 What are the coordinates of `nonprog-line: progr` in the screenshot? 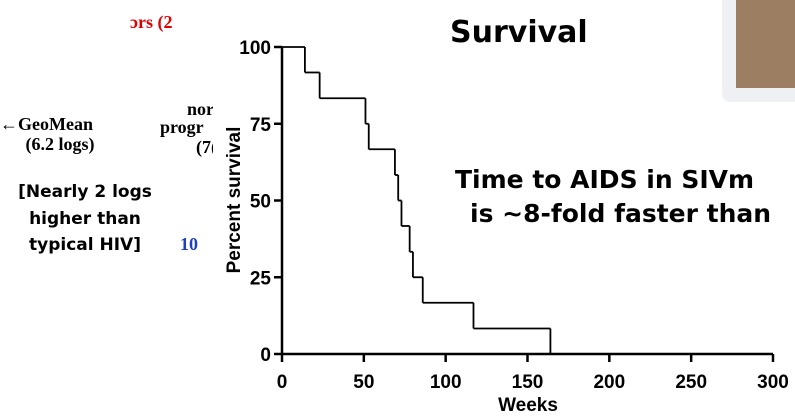 It's located at (182, 127).